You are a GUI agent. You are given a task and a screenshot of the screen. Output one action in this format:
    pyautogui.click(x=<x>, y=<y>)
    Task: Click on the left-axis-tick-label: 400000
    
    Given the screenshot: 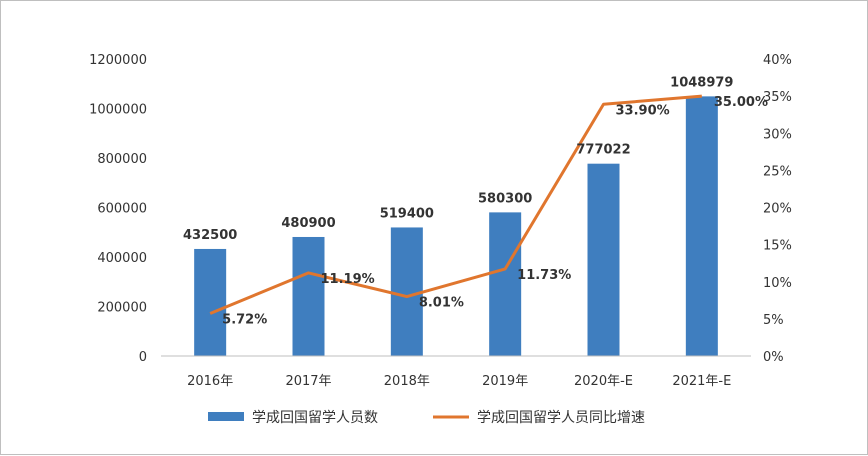 What is the action you would take?
    pyautogui.click(x=122, y=258)
    